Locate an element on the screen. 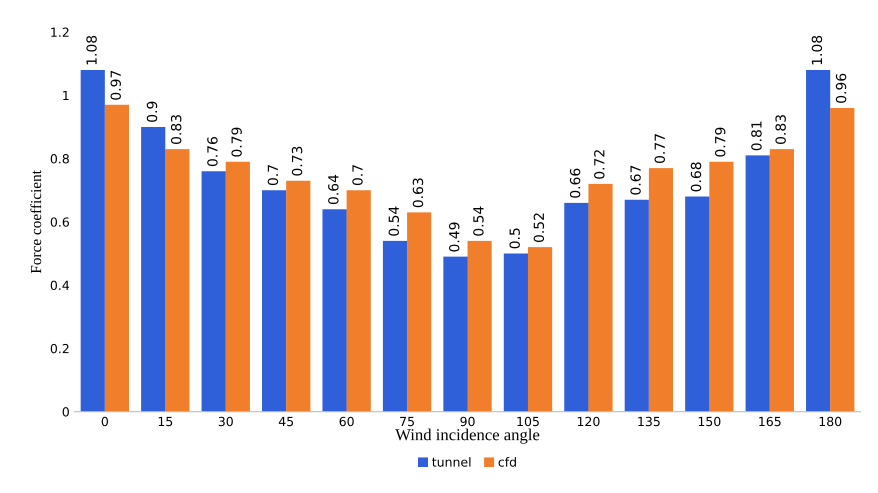 This screenshot has height=493, width=878. data-label: 0.96 is located at coordinates (841, 88).